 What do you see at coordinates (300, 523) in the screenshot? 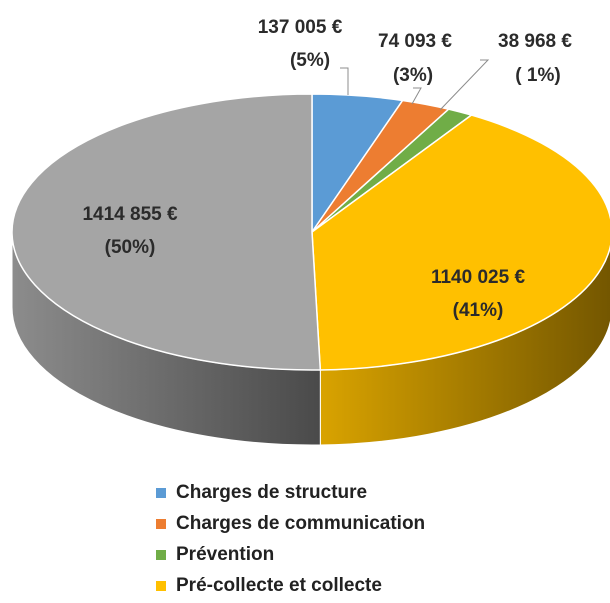
I see `legend-label: Charges de communication` at bounding box center [300, 523].